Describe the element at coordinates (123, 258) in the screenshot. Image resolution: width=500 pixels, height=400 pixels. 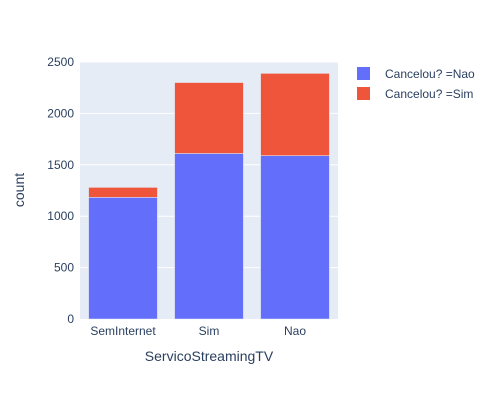
I see `bar-seminternet-nao` at that location.